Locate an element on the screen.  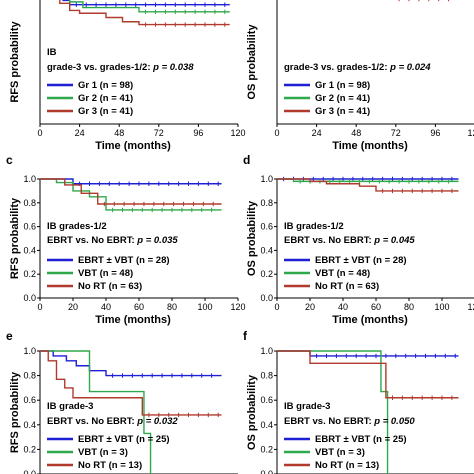
annotation-test: grade-3 vs. grades-1/2: p = 0.024 is located at coordinates (357, 67).